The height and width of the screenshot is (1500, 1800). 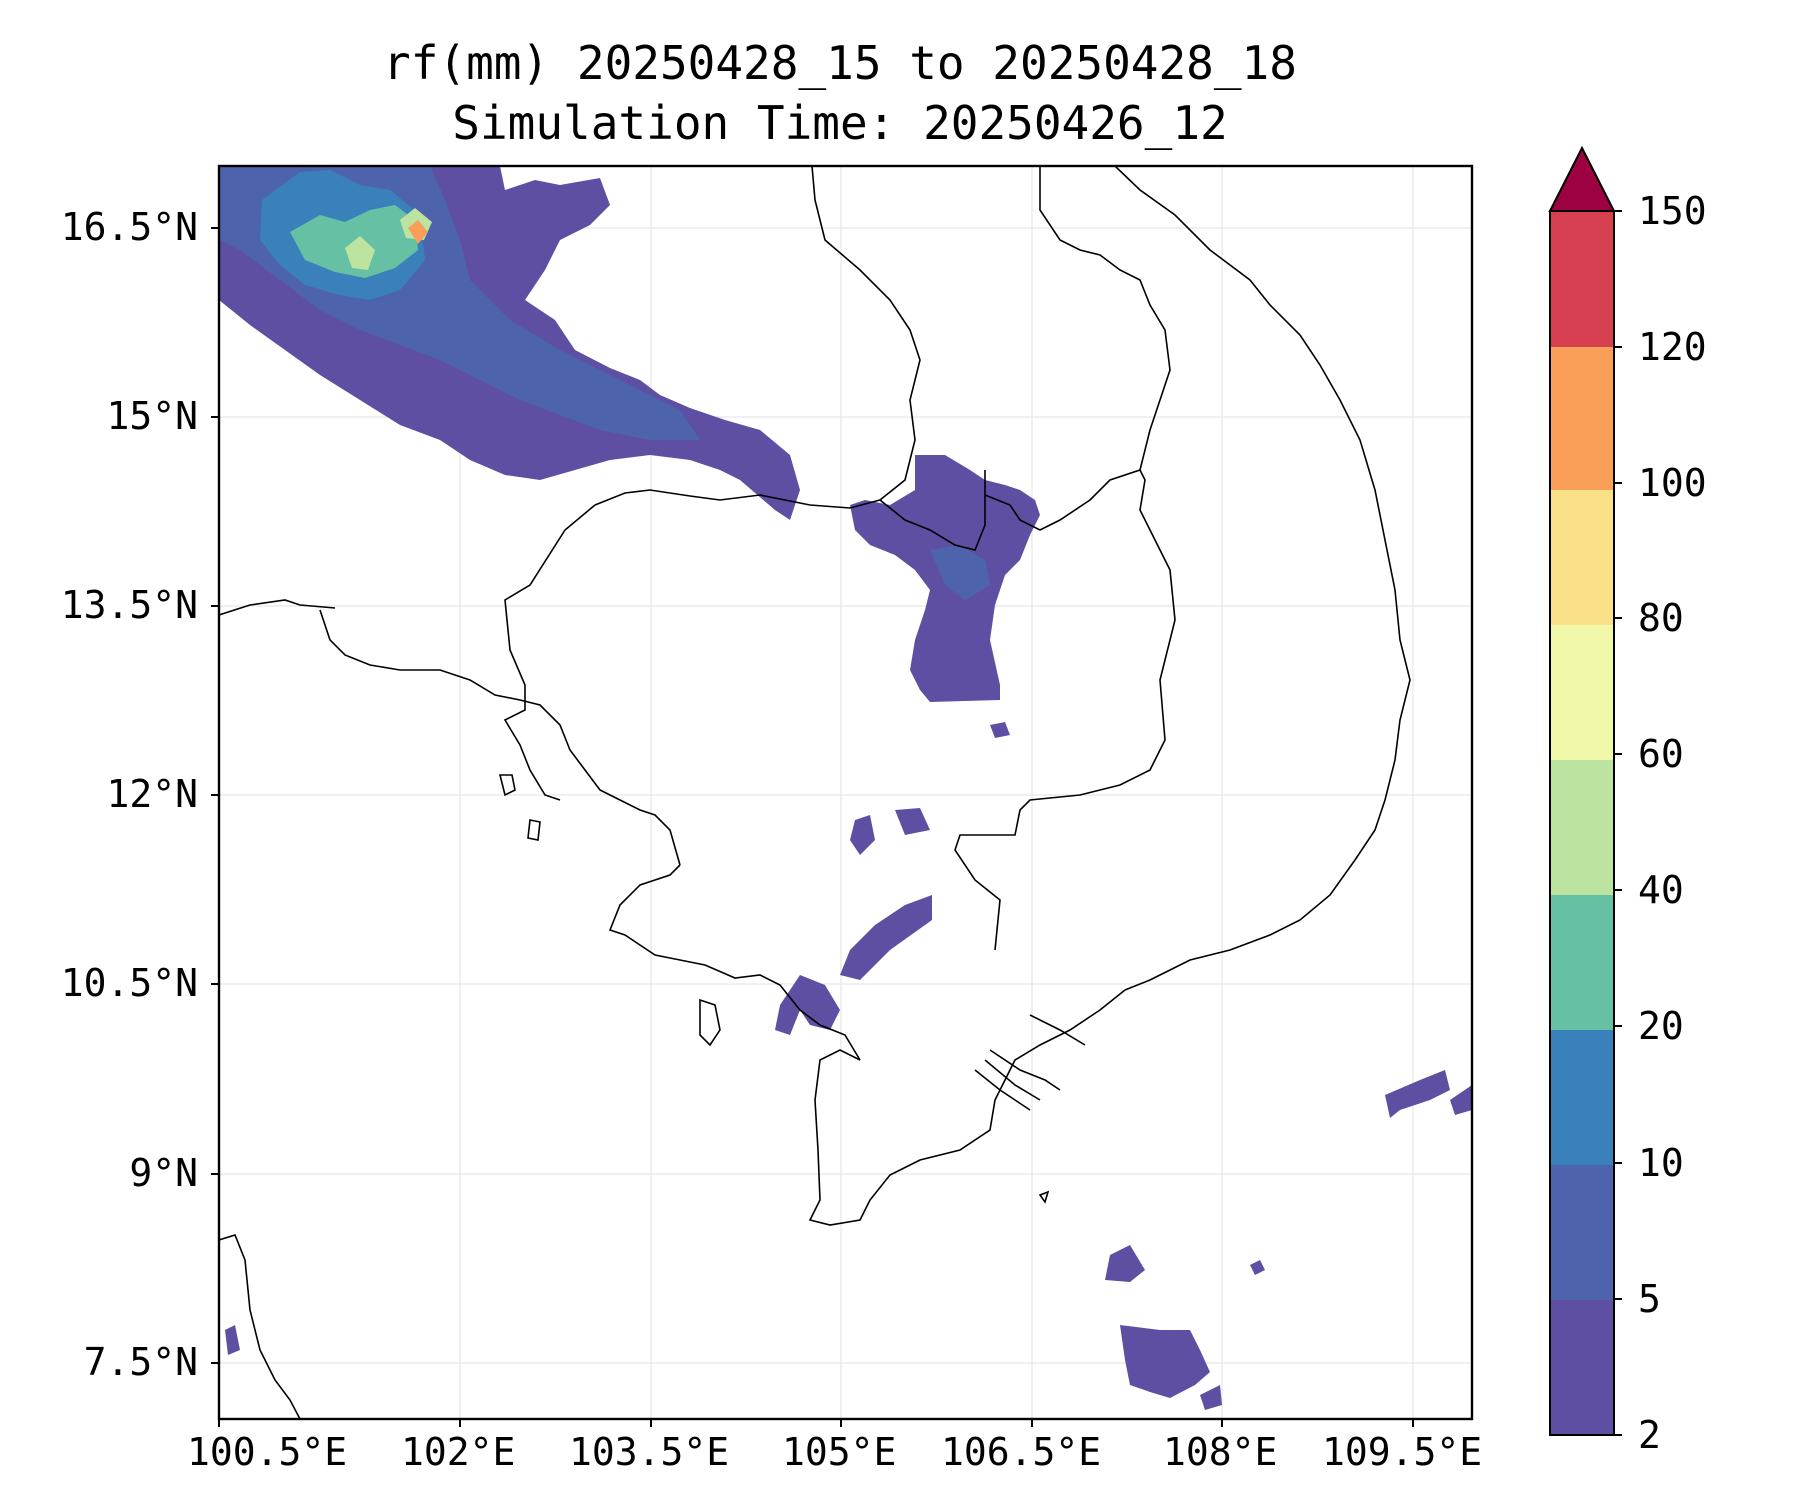 I want to click on lon-tick-label: 102°E, so click(x=458, y=1452).